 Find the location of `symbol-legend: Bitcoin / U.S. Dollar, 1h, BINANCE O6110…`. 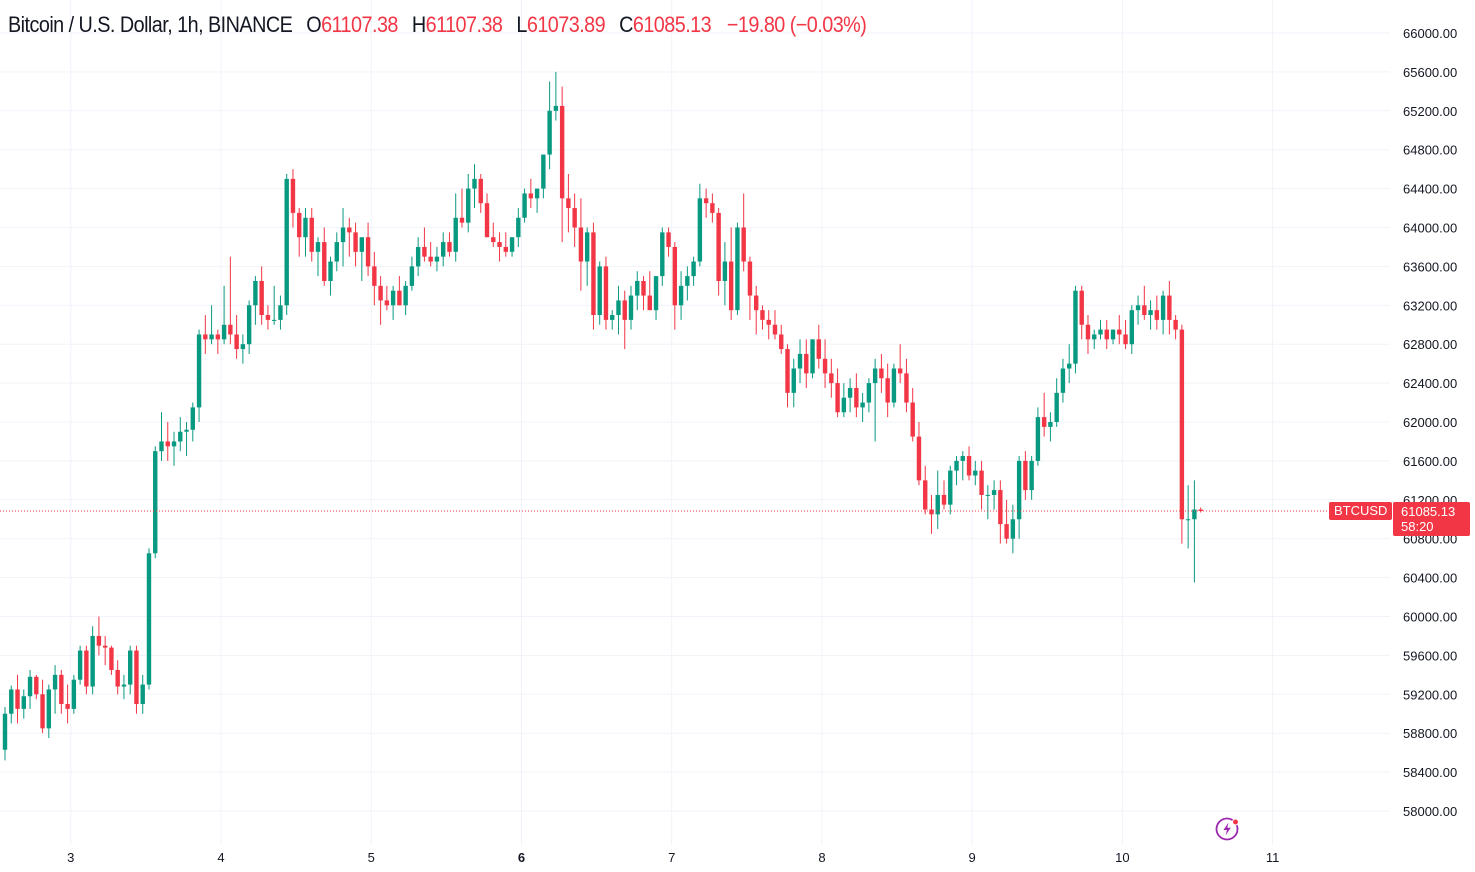

symbol-legend: Bitcoin / U.S. Dollar, 1h, BINANCE O6110… is located at coordinates (437, 25).